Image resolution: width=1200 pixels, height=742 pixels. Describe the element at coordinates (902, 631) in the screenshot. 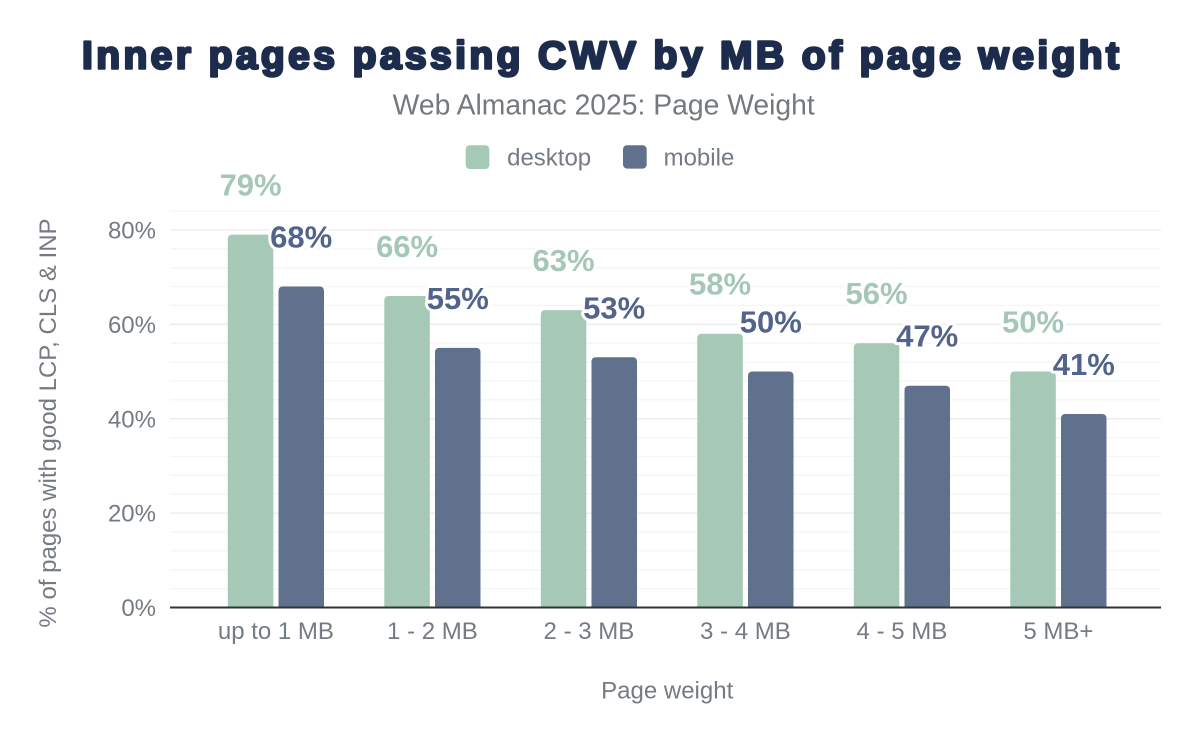

I see `svg-text: 4 - 5 MB` at that location.